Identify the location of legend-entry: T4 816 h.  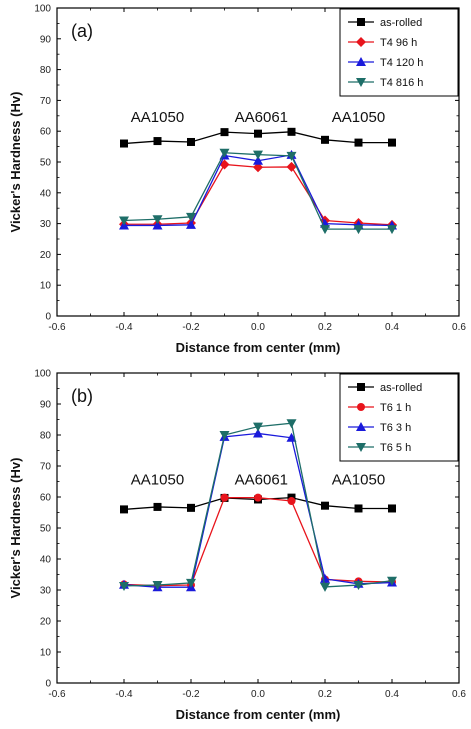
(401, 83).